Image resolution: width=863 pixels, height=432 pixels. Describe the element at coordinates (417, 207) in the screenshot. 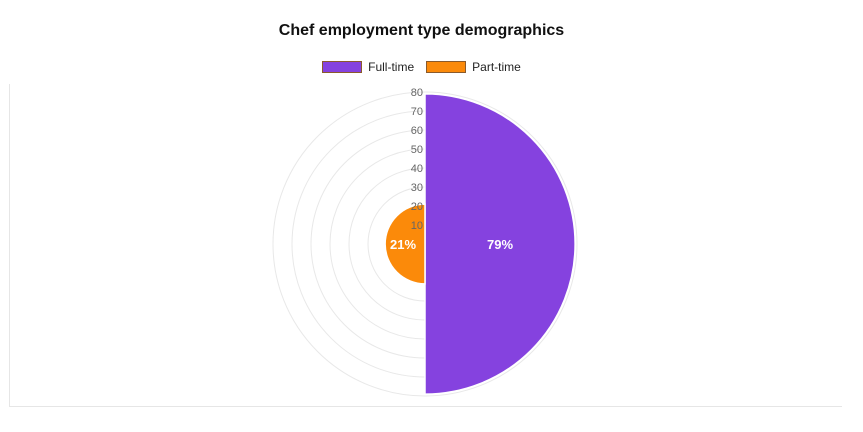

I see `r-tick-label-20: 20` at that location.